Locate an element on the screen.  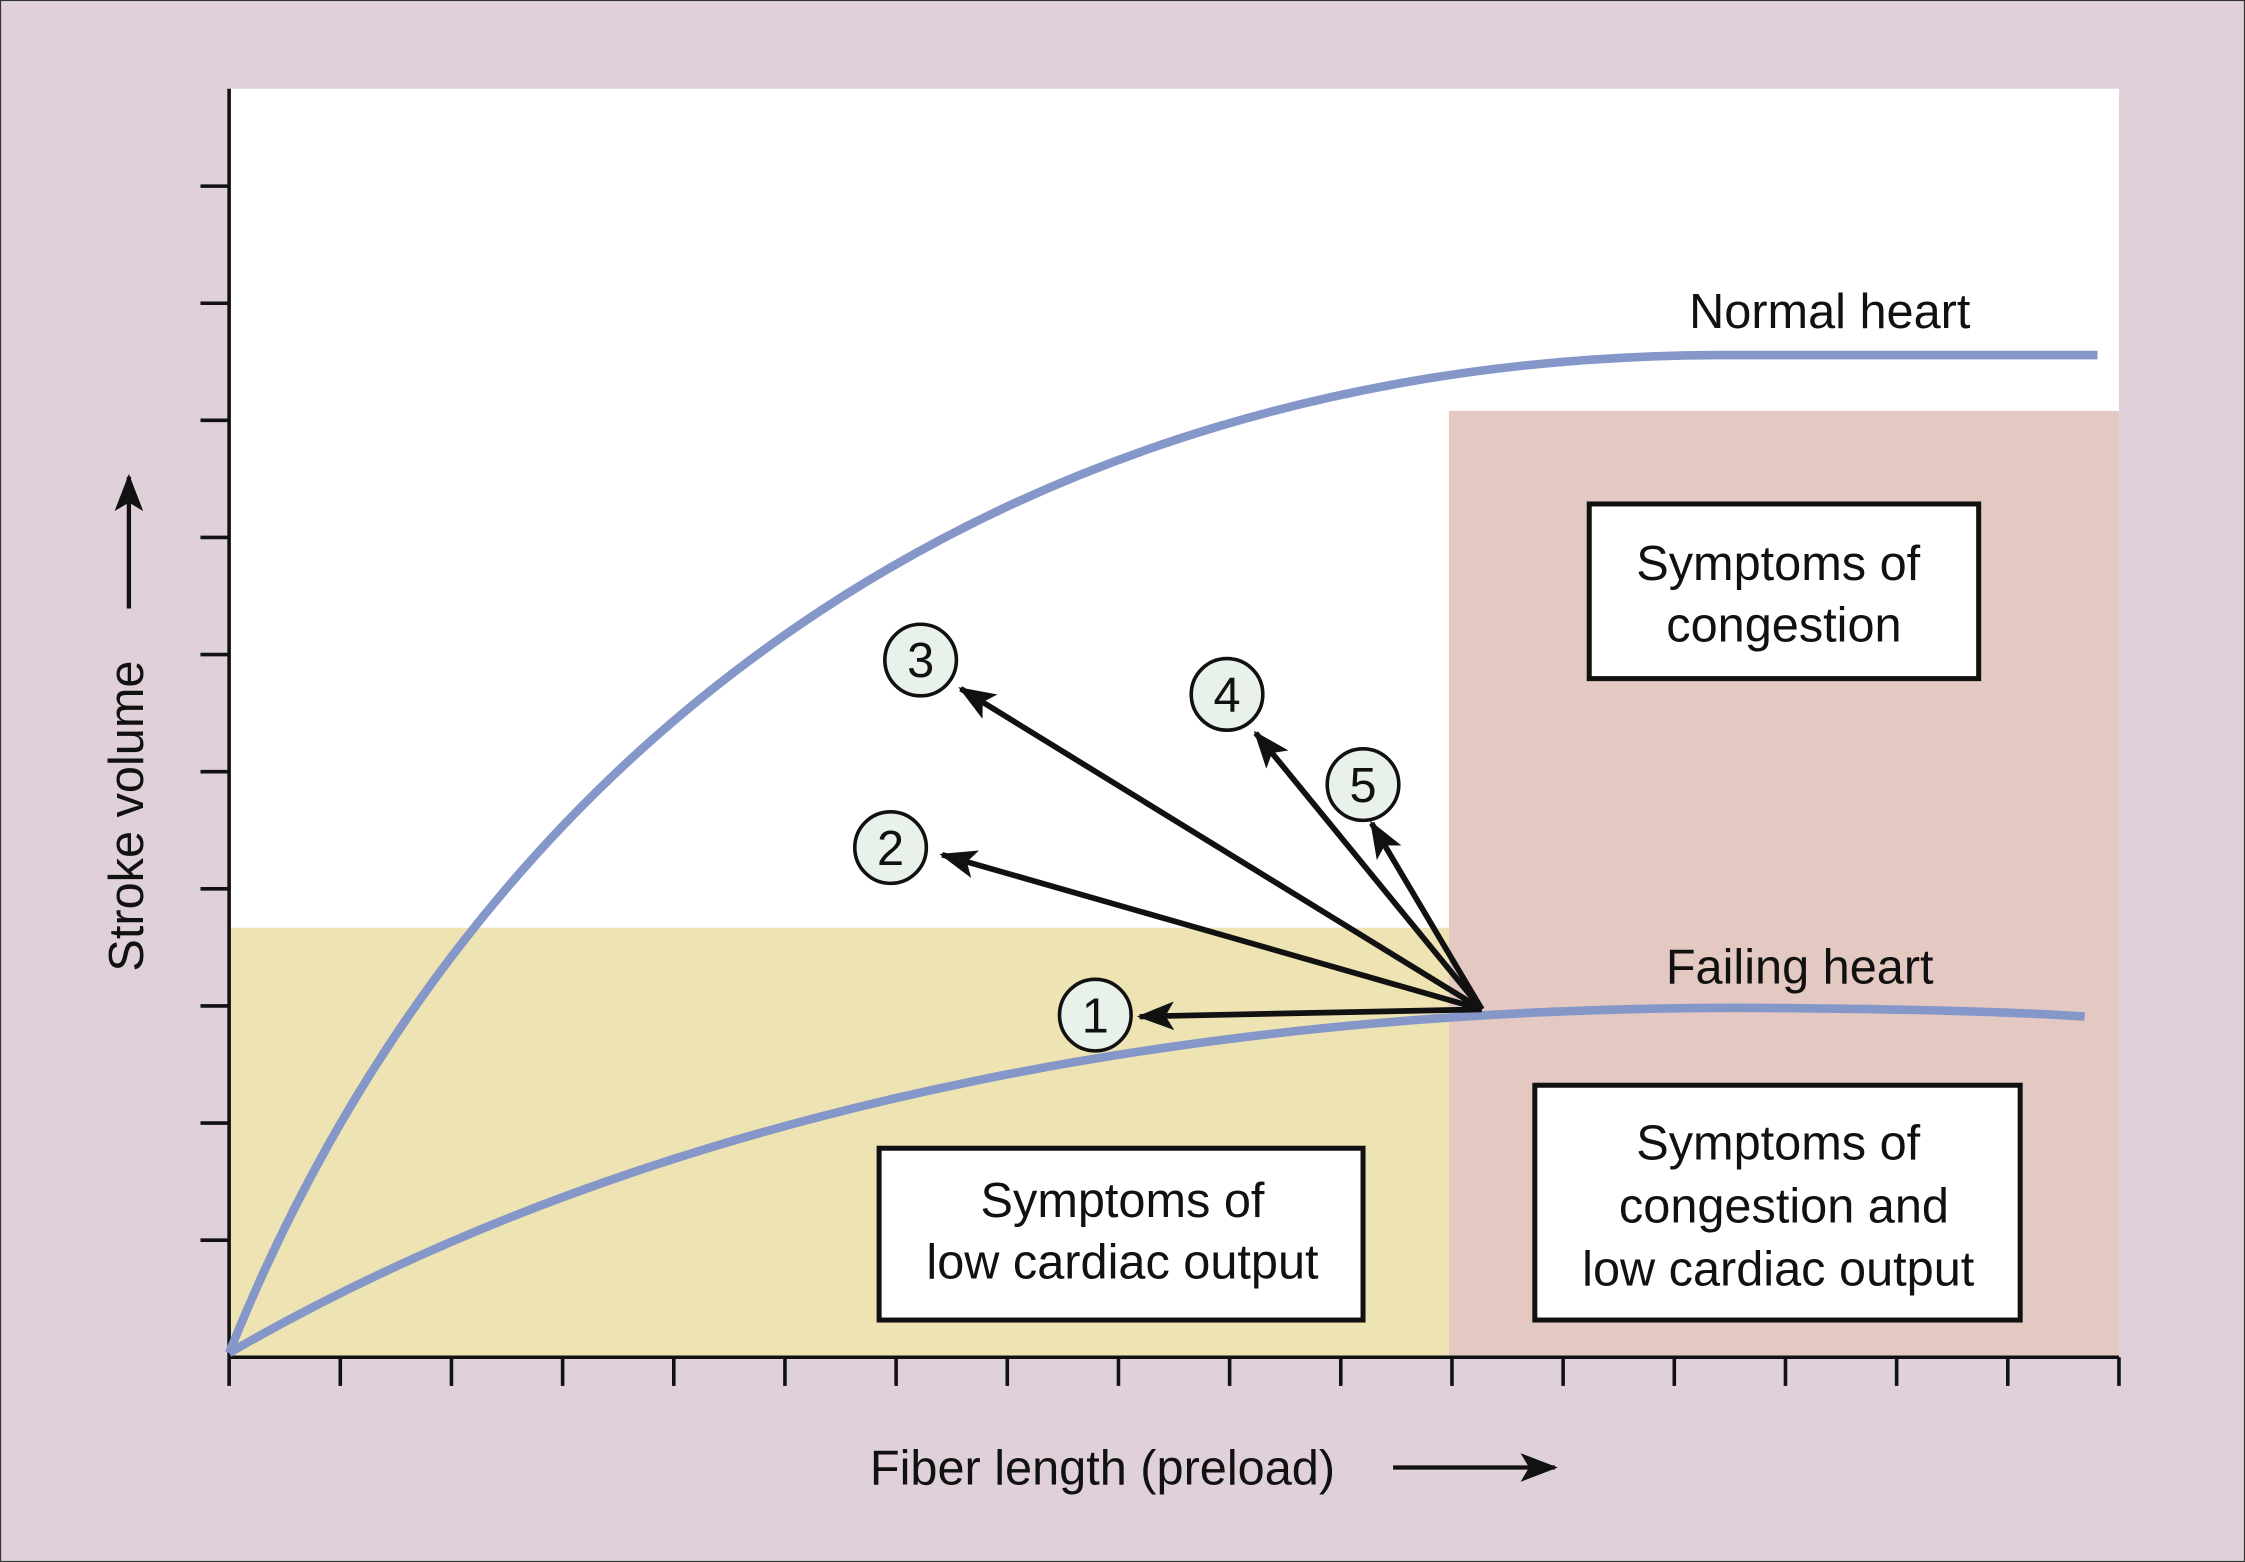
svg-text: 1 is located at coordinates (1095, 1016).